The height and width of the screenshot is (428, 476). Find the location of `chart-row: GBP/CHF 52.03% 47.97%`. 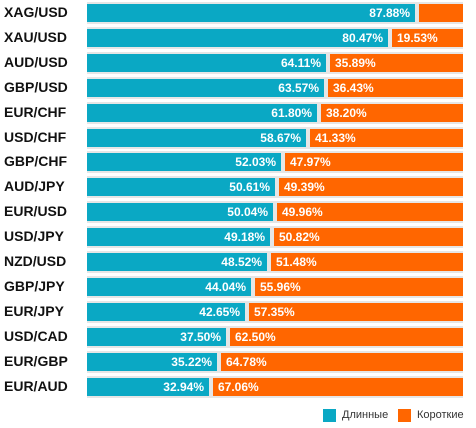

chart-row: GBP/CHF 52.03% 47.97% is located at coordinates (238, 162).